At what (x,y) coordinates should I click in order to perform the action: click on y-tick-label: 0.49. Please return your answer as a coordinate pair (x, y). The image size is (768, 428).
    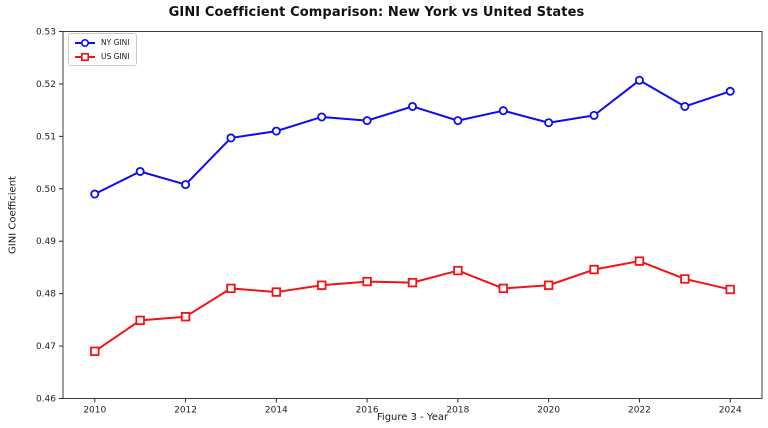
    Looking at the image, I should click on (46, 242).